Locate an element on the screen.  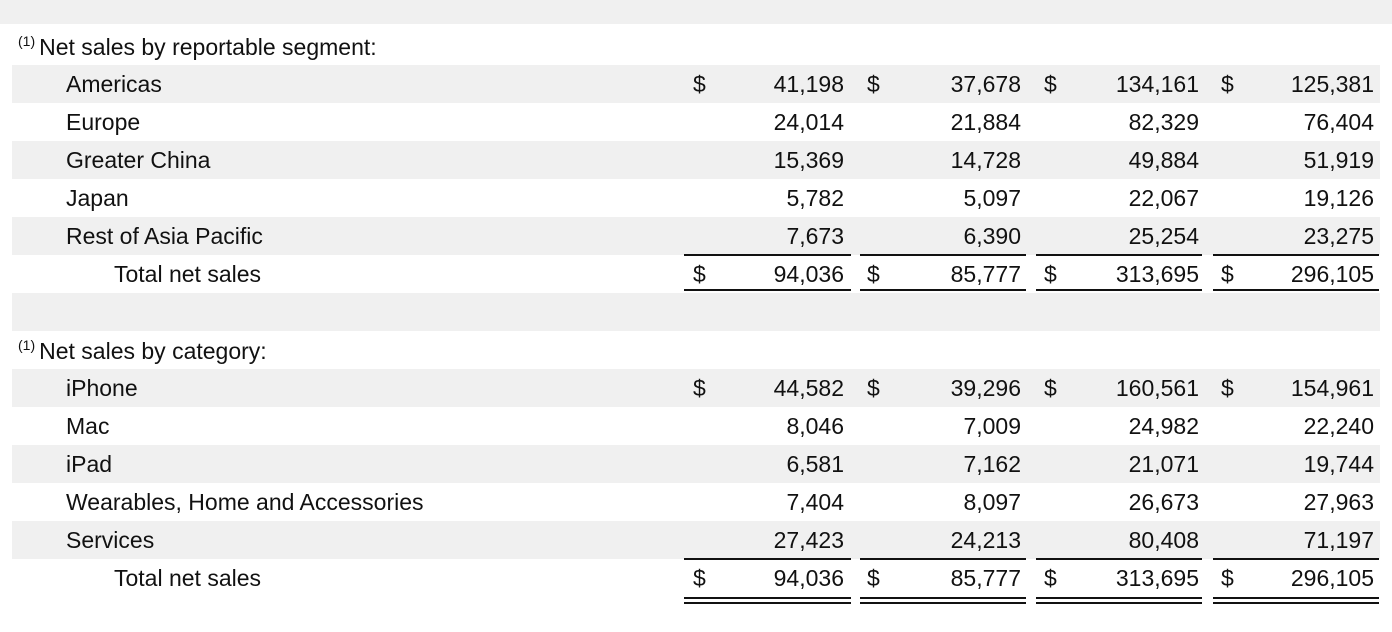
value-cell: 8,046 is located at coordinates (815, 426).